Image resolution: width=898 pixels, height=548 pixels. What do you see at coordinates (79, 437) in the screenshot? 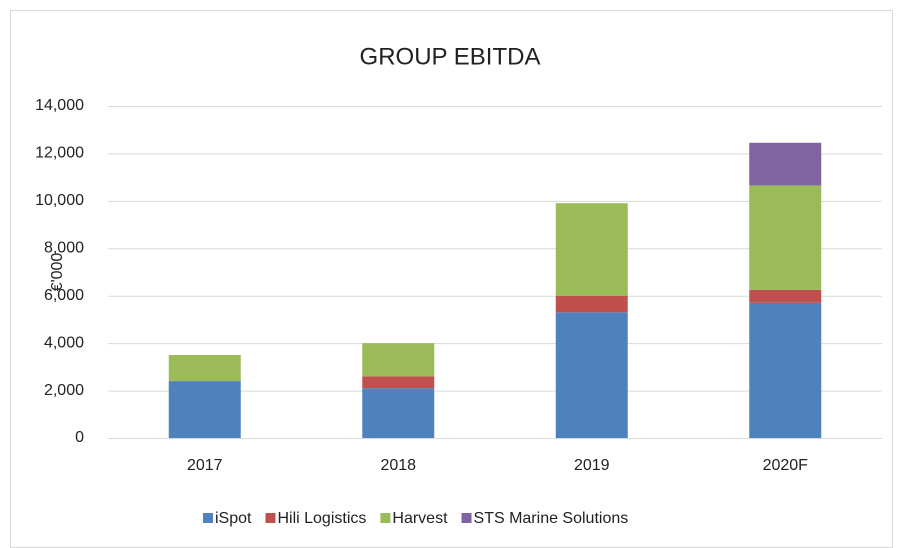
I see `y-tick-label: 0` at bounding box center [79, 437].